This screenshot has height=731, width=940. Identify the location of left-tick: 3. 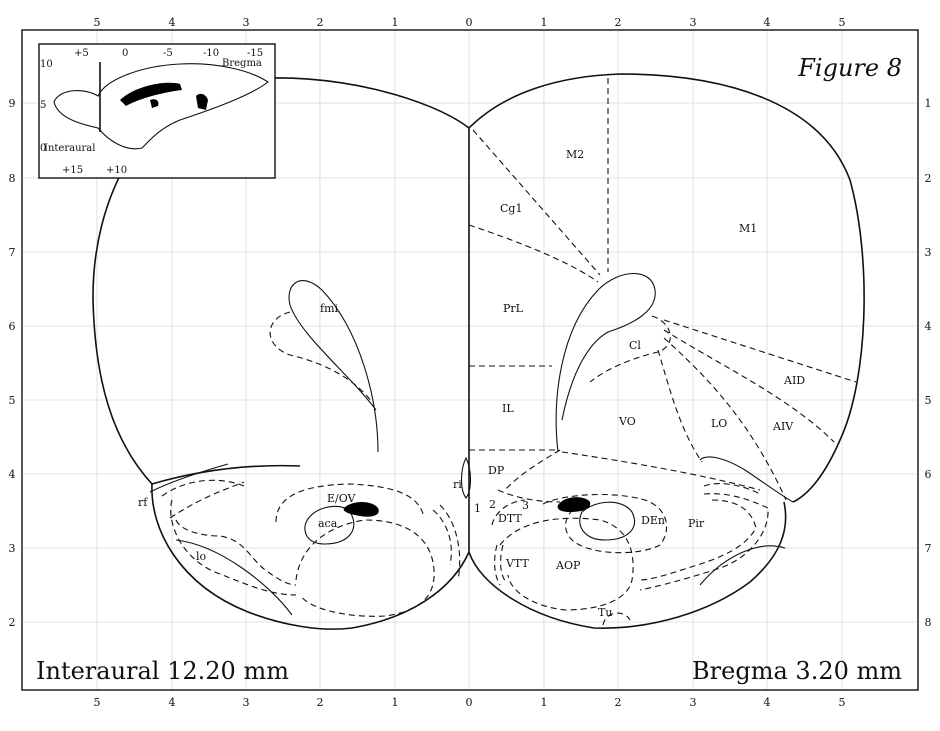
(12, 548).